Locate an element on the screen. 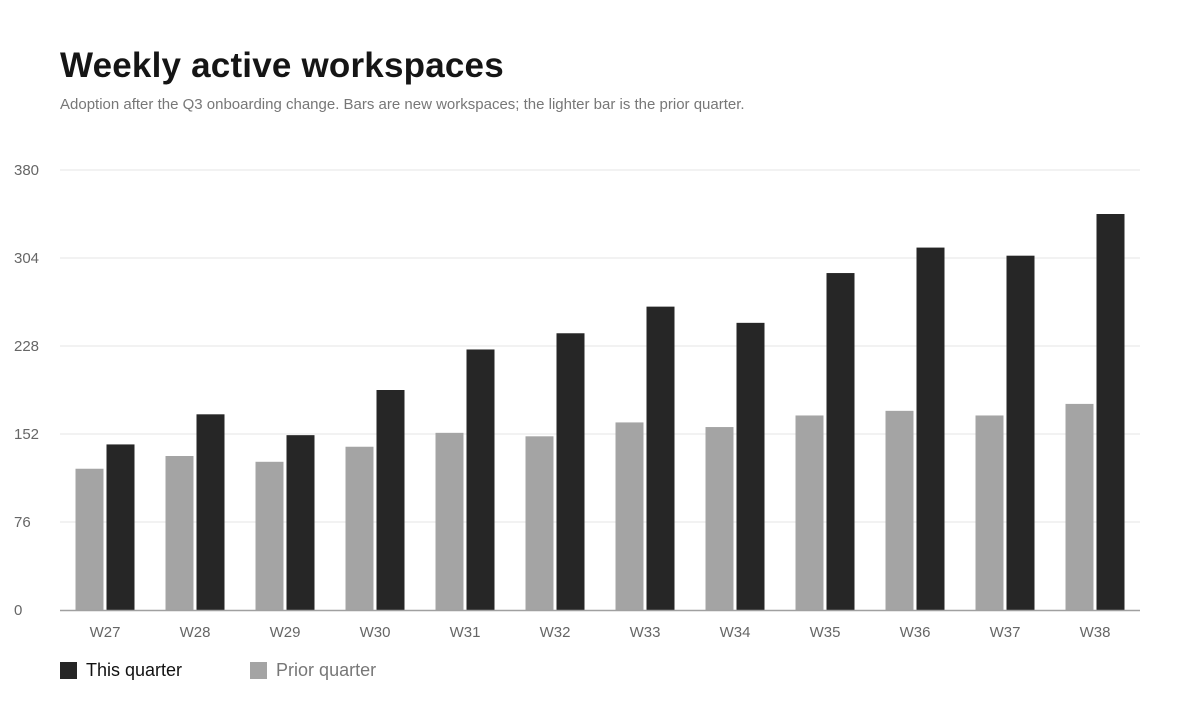 This screenshot has width=1200, height=720. bar-this-quarter-w29 is located at coordinates (300, 522).